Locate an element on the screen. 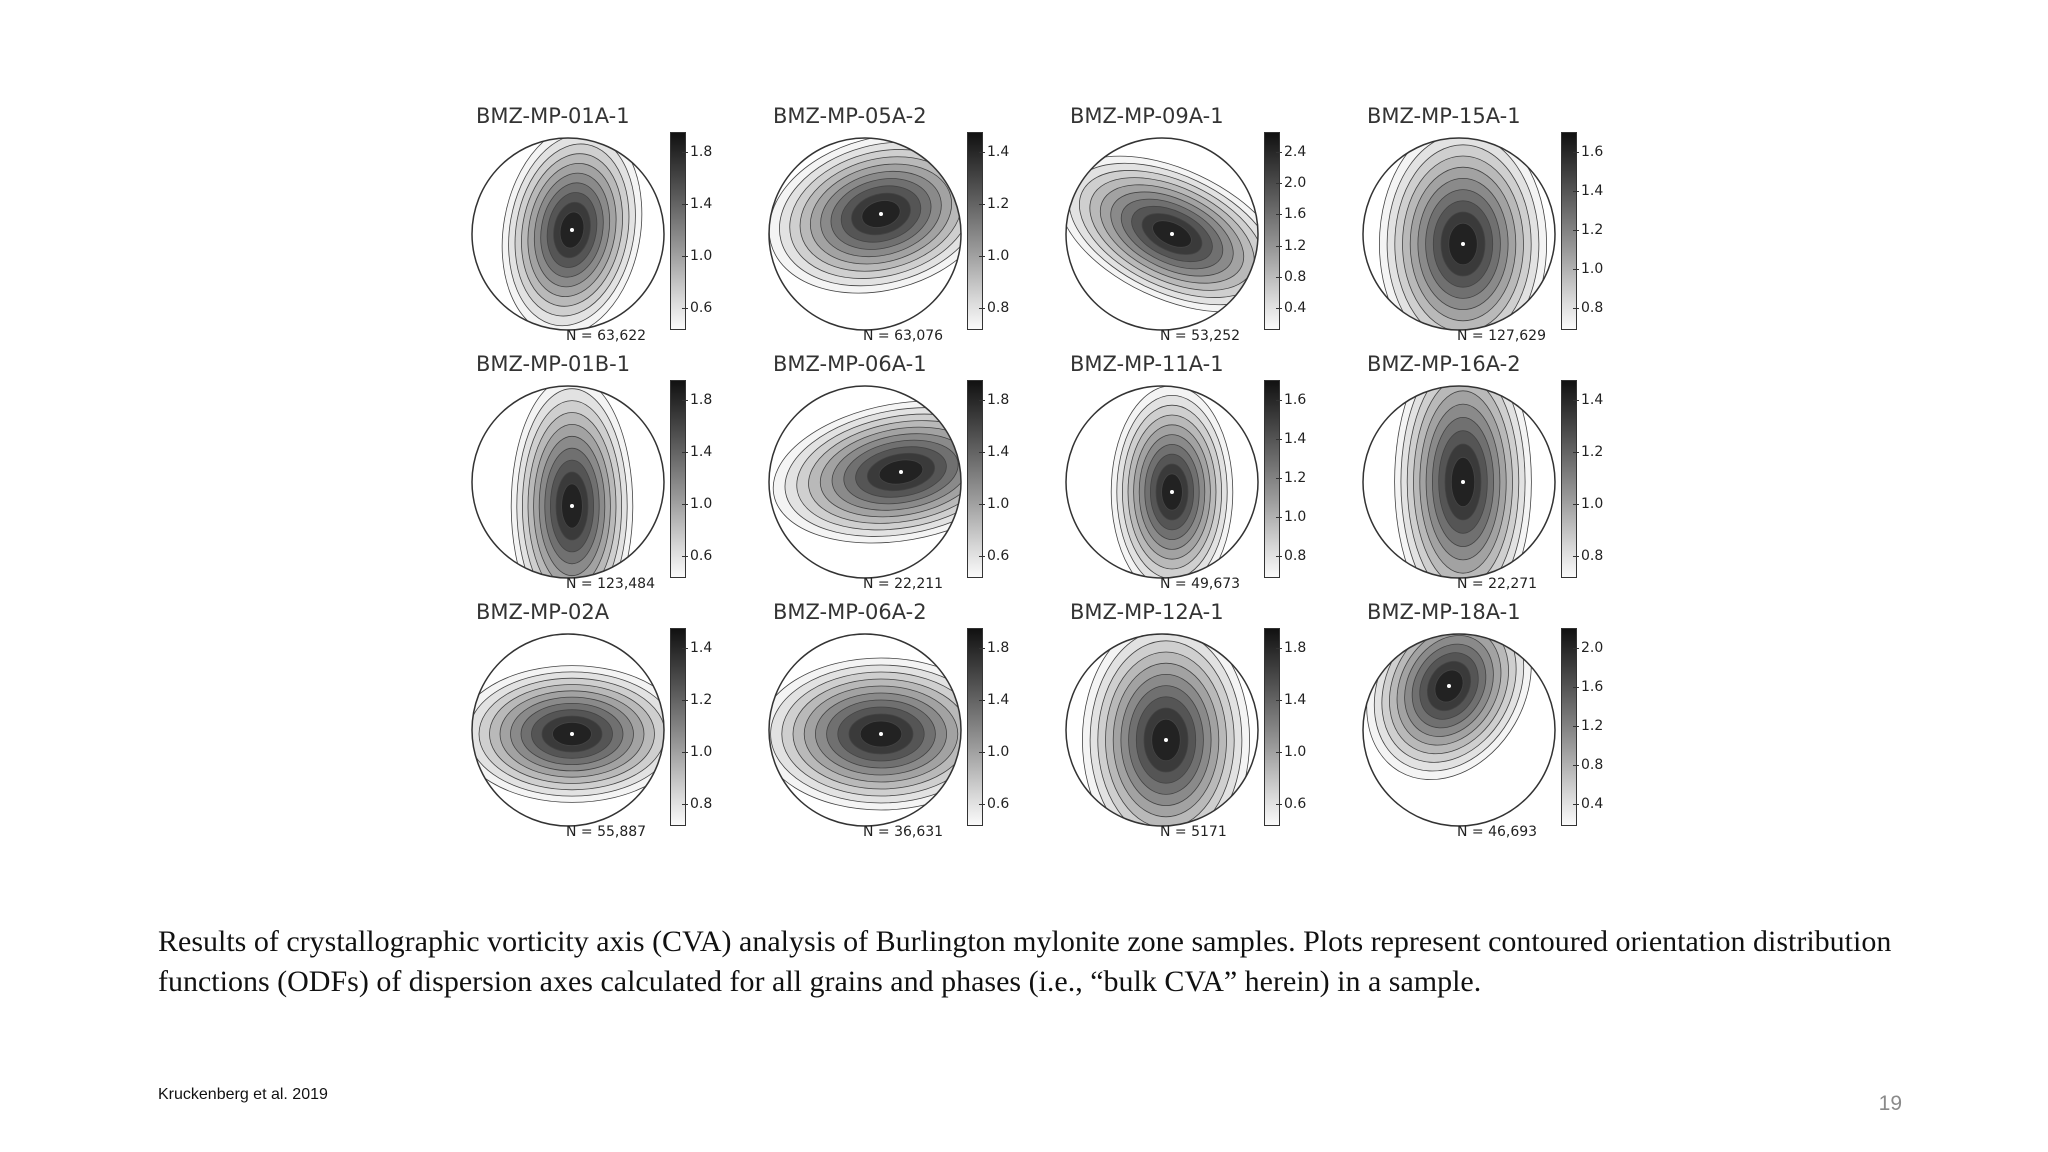 The width and height of the screenshot is (2048, 1152). sample-count: N = 55,887 is located at coordinates (606, 832).